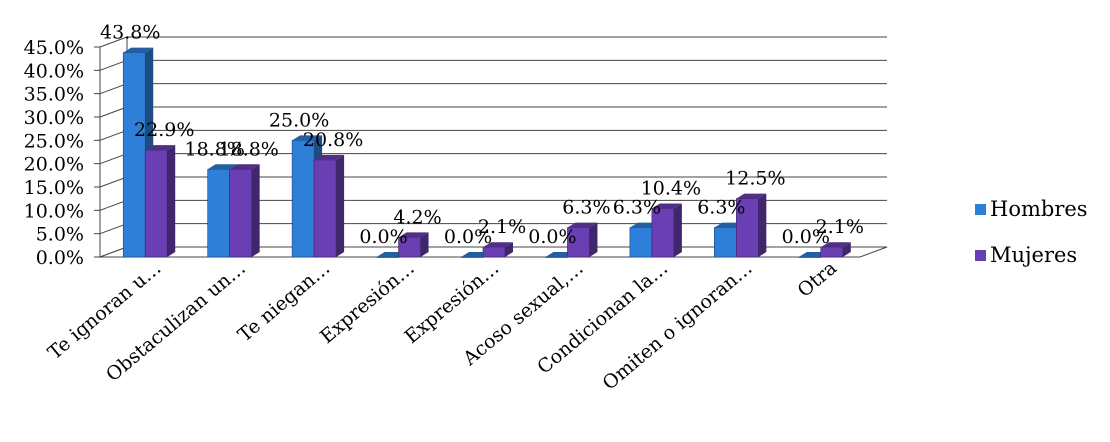 Image resolution: width=1110 pixels, height=442 pixels. Describe the element at coordinates (60, 258) in the screenshot. I see `y-tick-label: 0.0%` at that location.